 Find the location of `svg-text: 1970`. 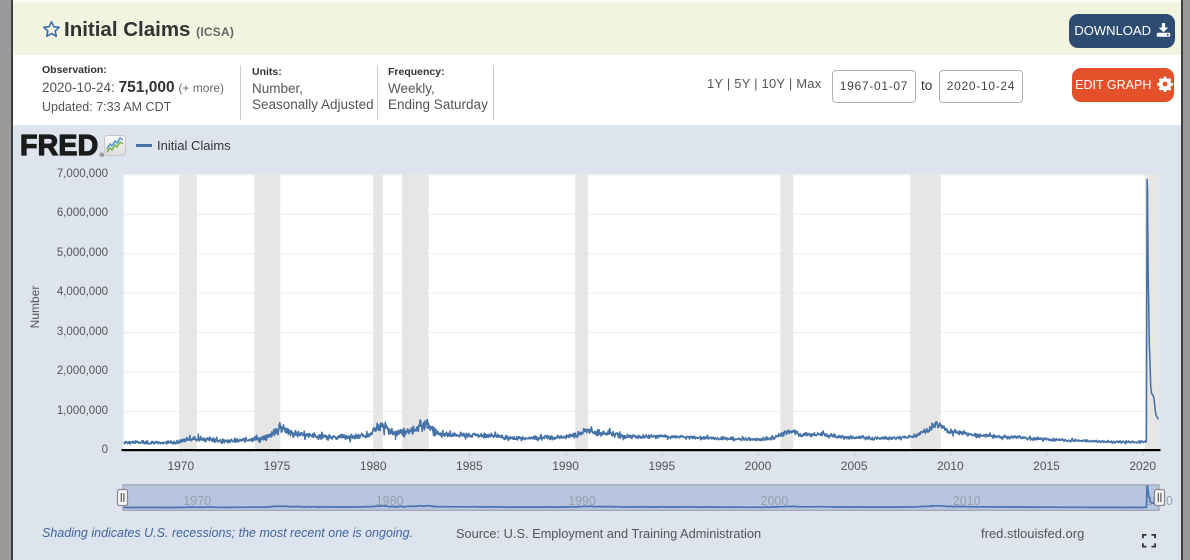

svg-text: 1970 is located at coordinates (197, 501).